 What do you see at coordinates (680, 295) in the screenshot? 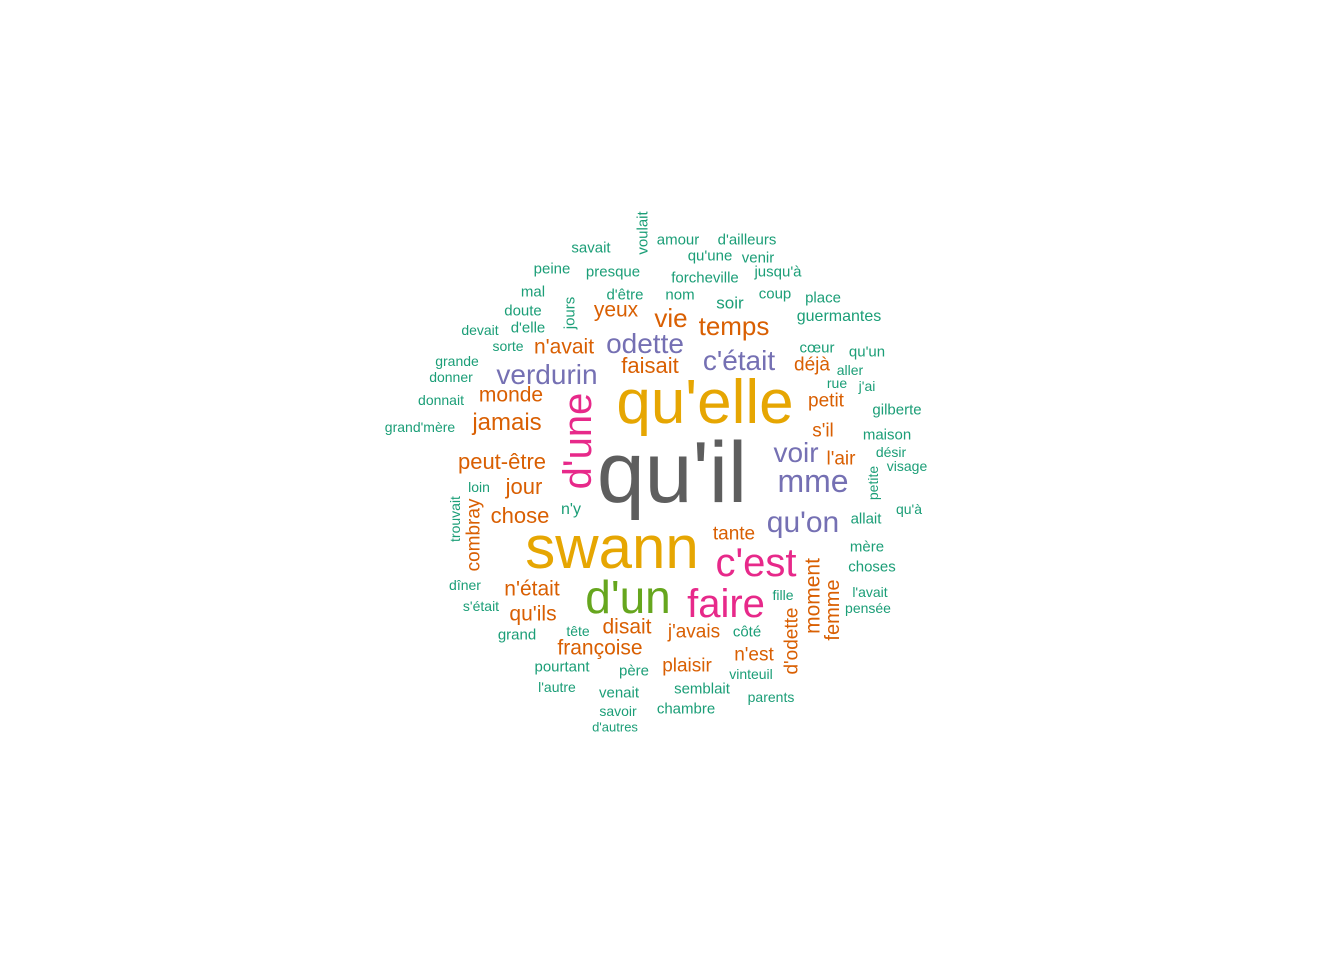
I see `word: nom` at bounding box center [680, 295].